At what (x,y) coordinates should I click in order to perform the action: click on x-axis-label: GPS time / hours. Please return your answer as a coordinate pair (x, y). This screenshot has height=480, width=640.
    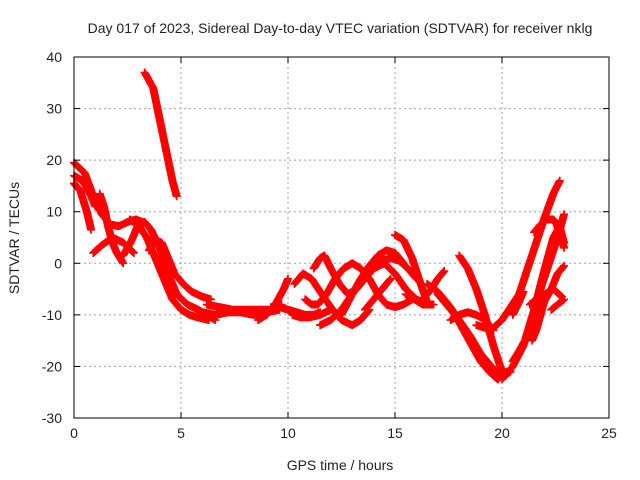
    Looking at the image, I should click on (340, 465).